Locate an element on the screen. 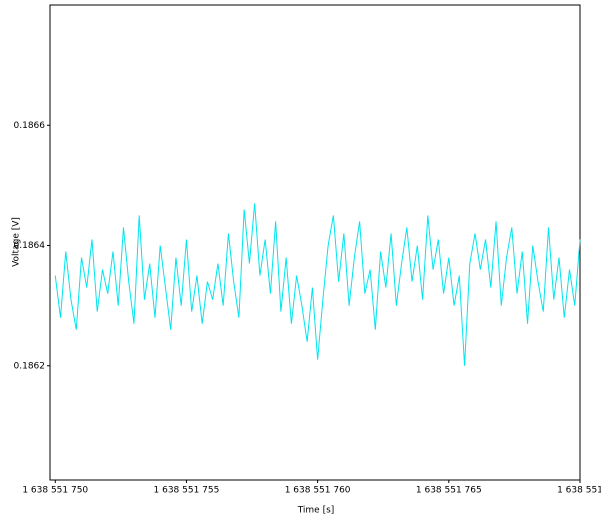 The image size is (601, 520). y-tick-label: 0.1862 is located at coordinates (30, 366).